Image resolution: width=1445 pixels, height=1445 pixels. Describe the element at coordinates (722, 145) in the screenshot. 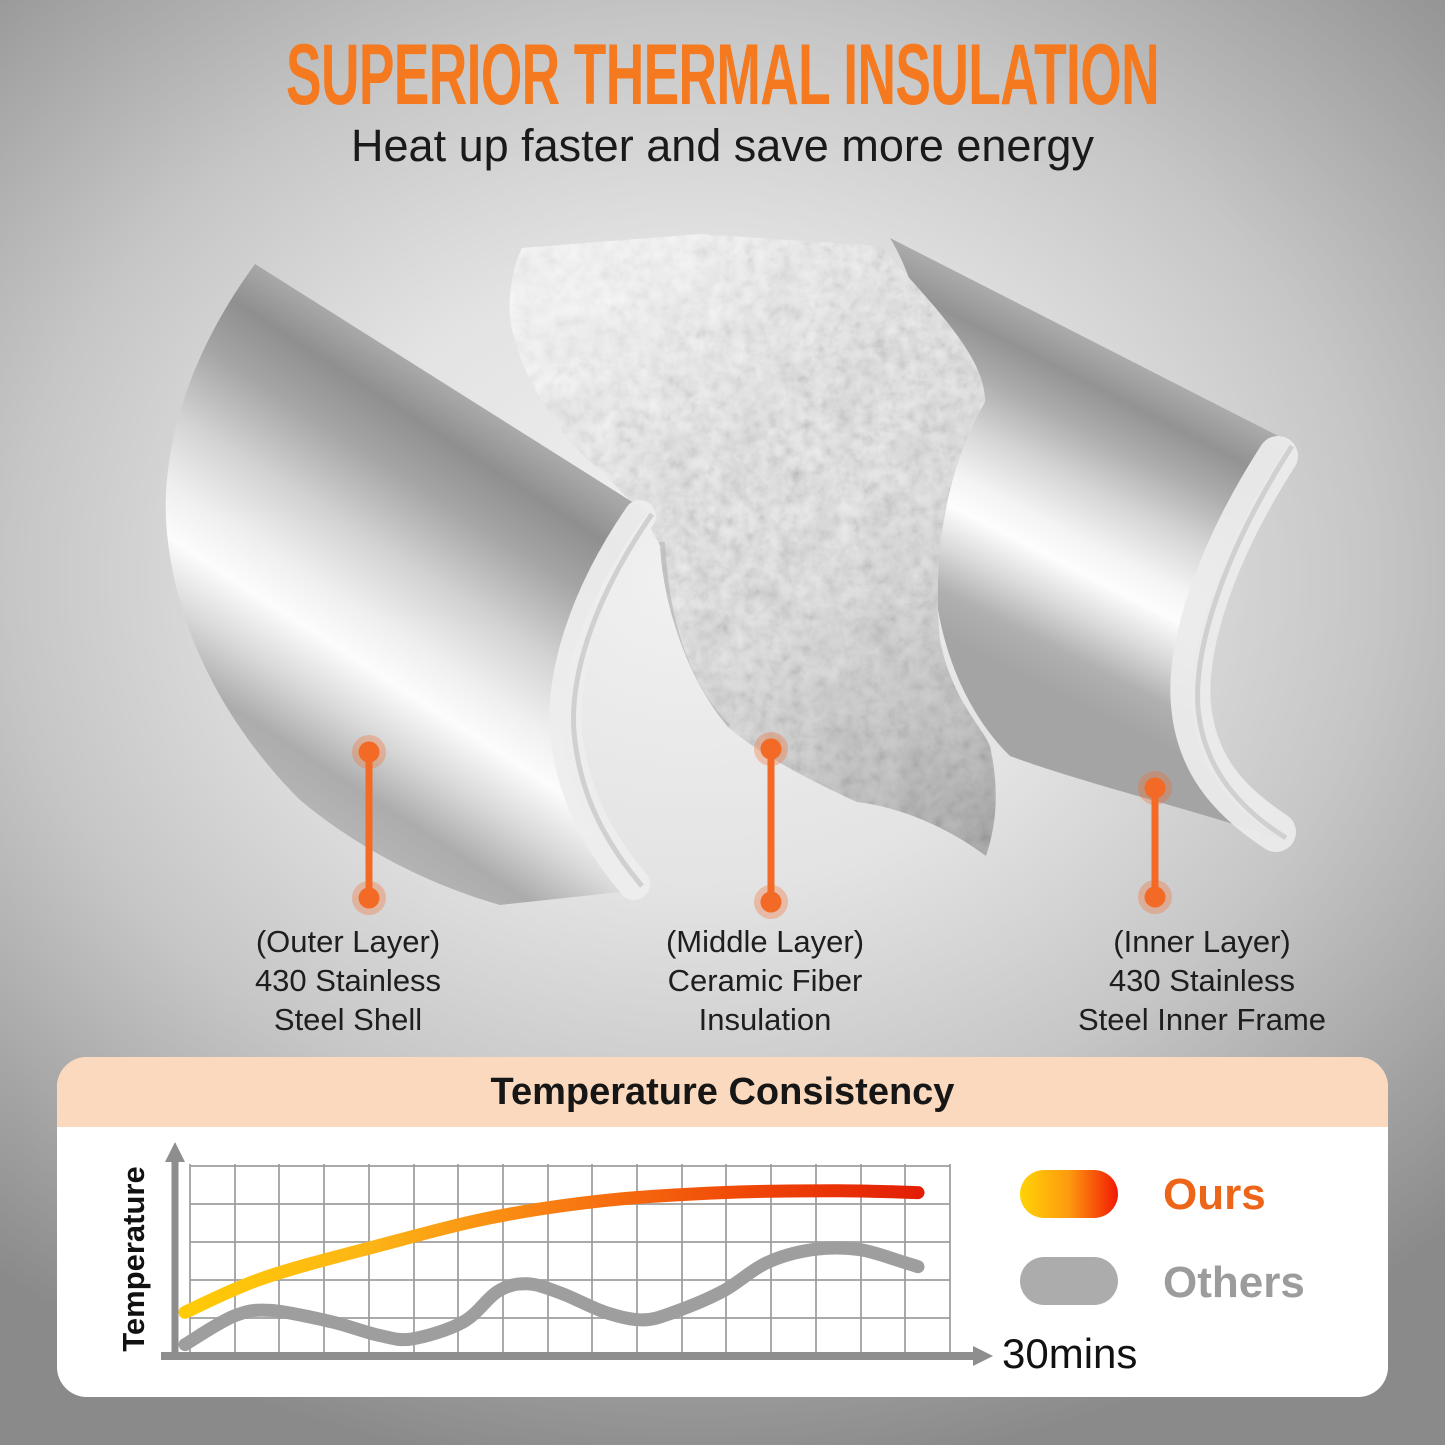

I see `page-subtitle: Heat up faster and save more energy` at that location.